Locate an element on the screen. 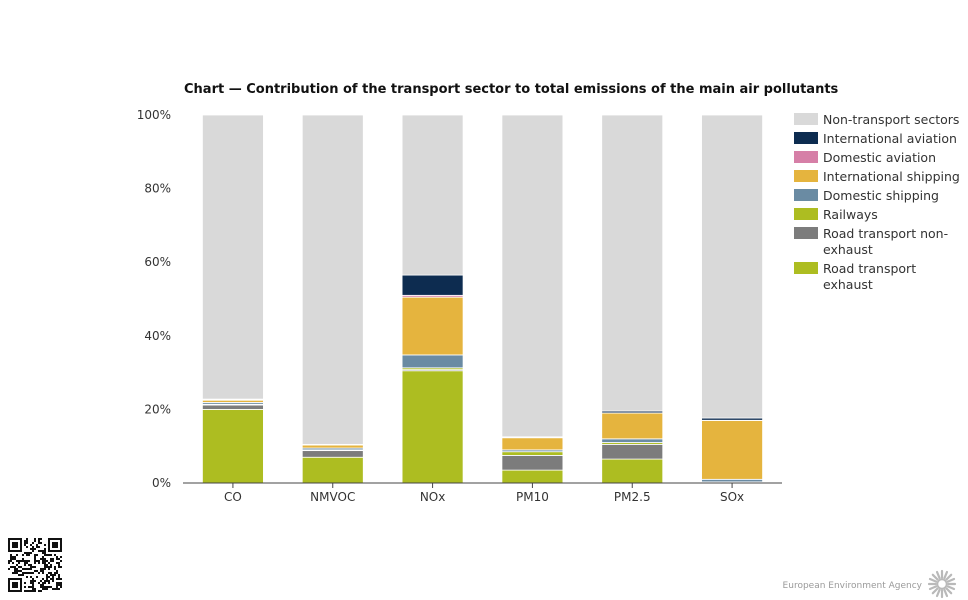  legend-item: International aviation is located at coordinates (875, 138).